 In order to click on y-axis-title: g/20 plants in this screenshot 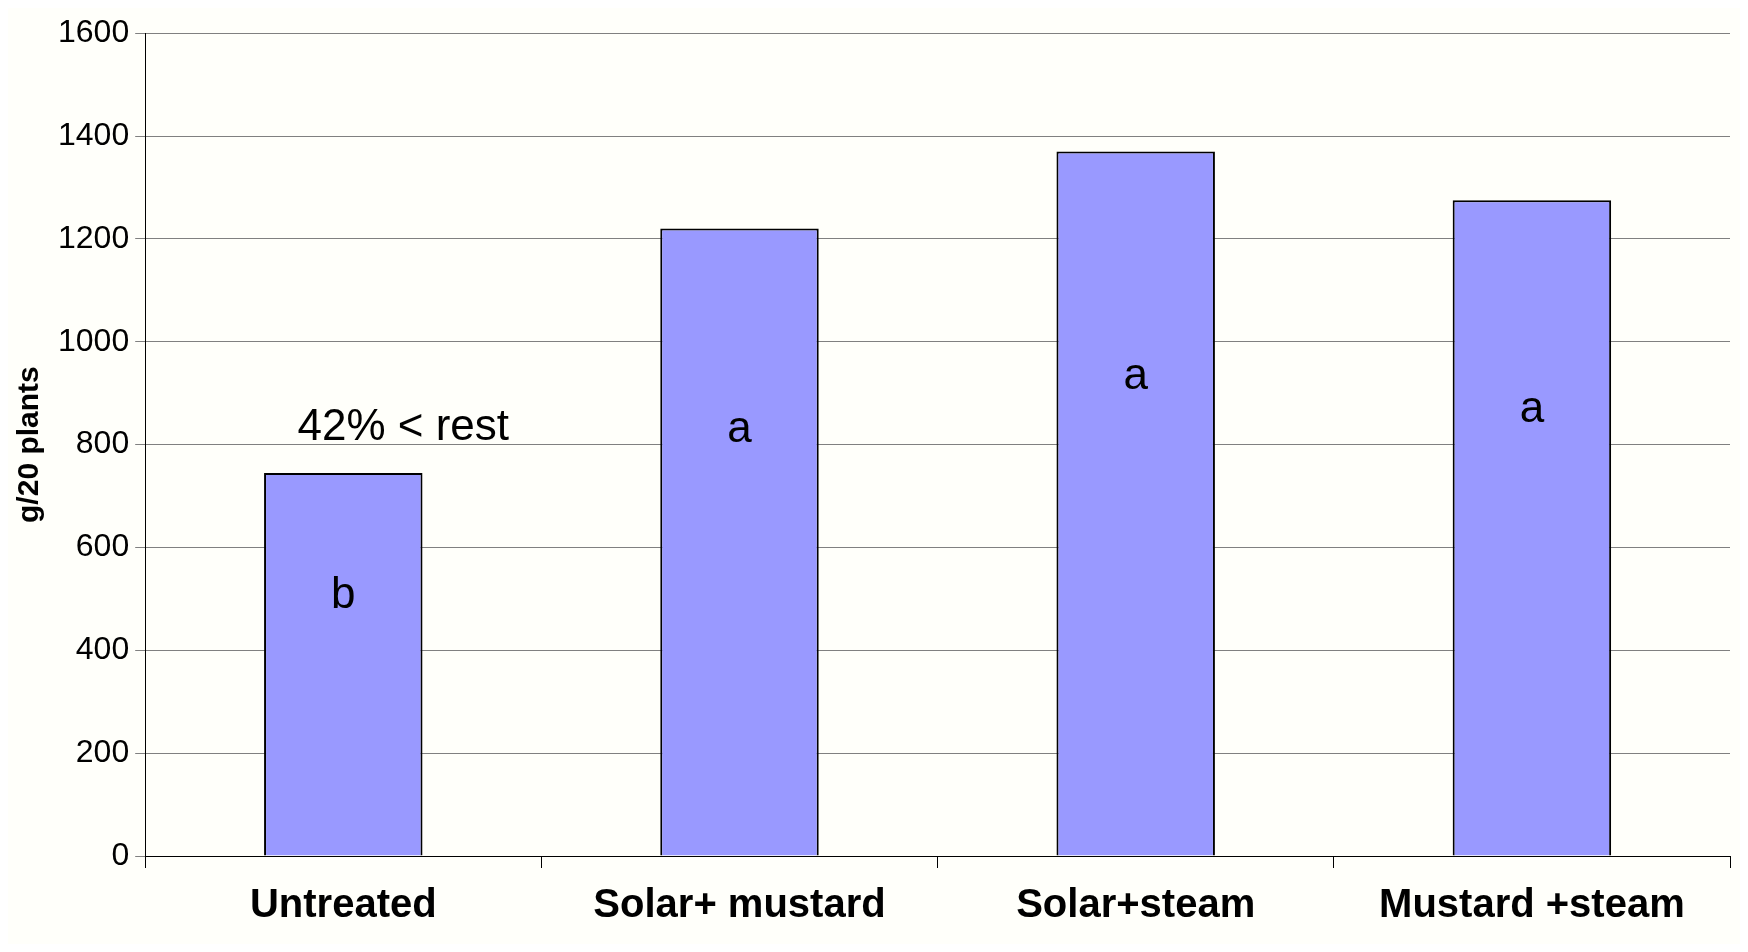, I will do `click(28, 444)`.